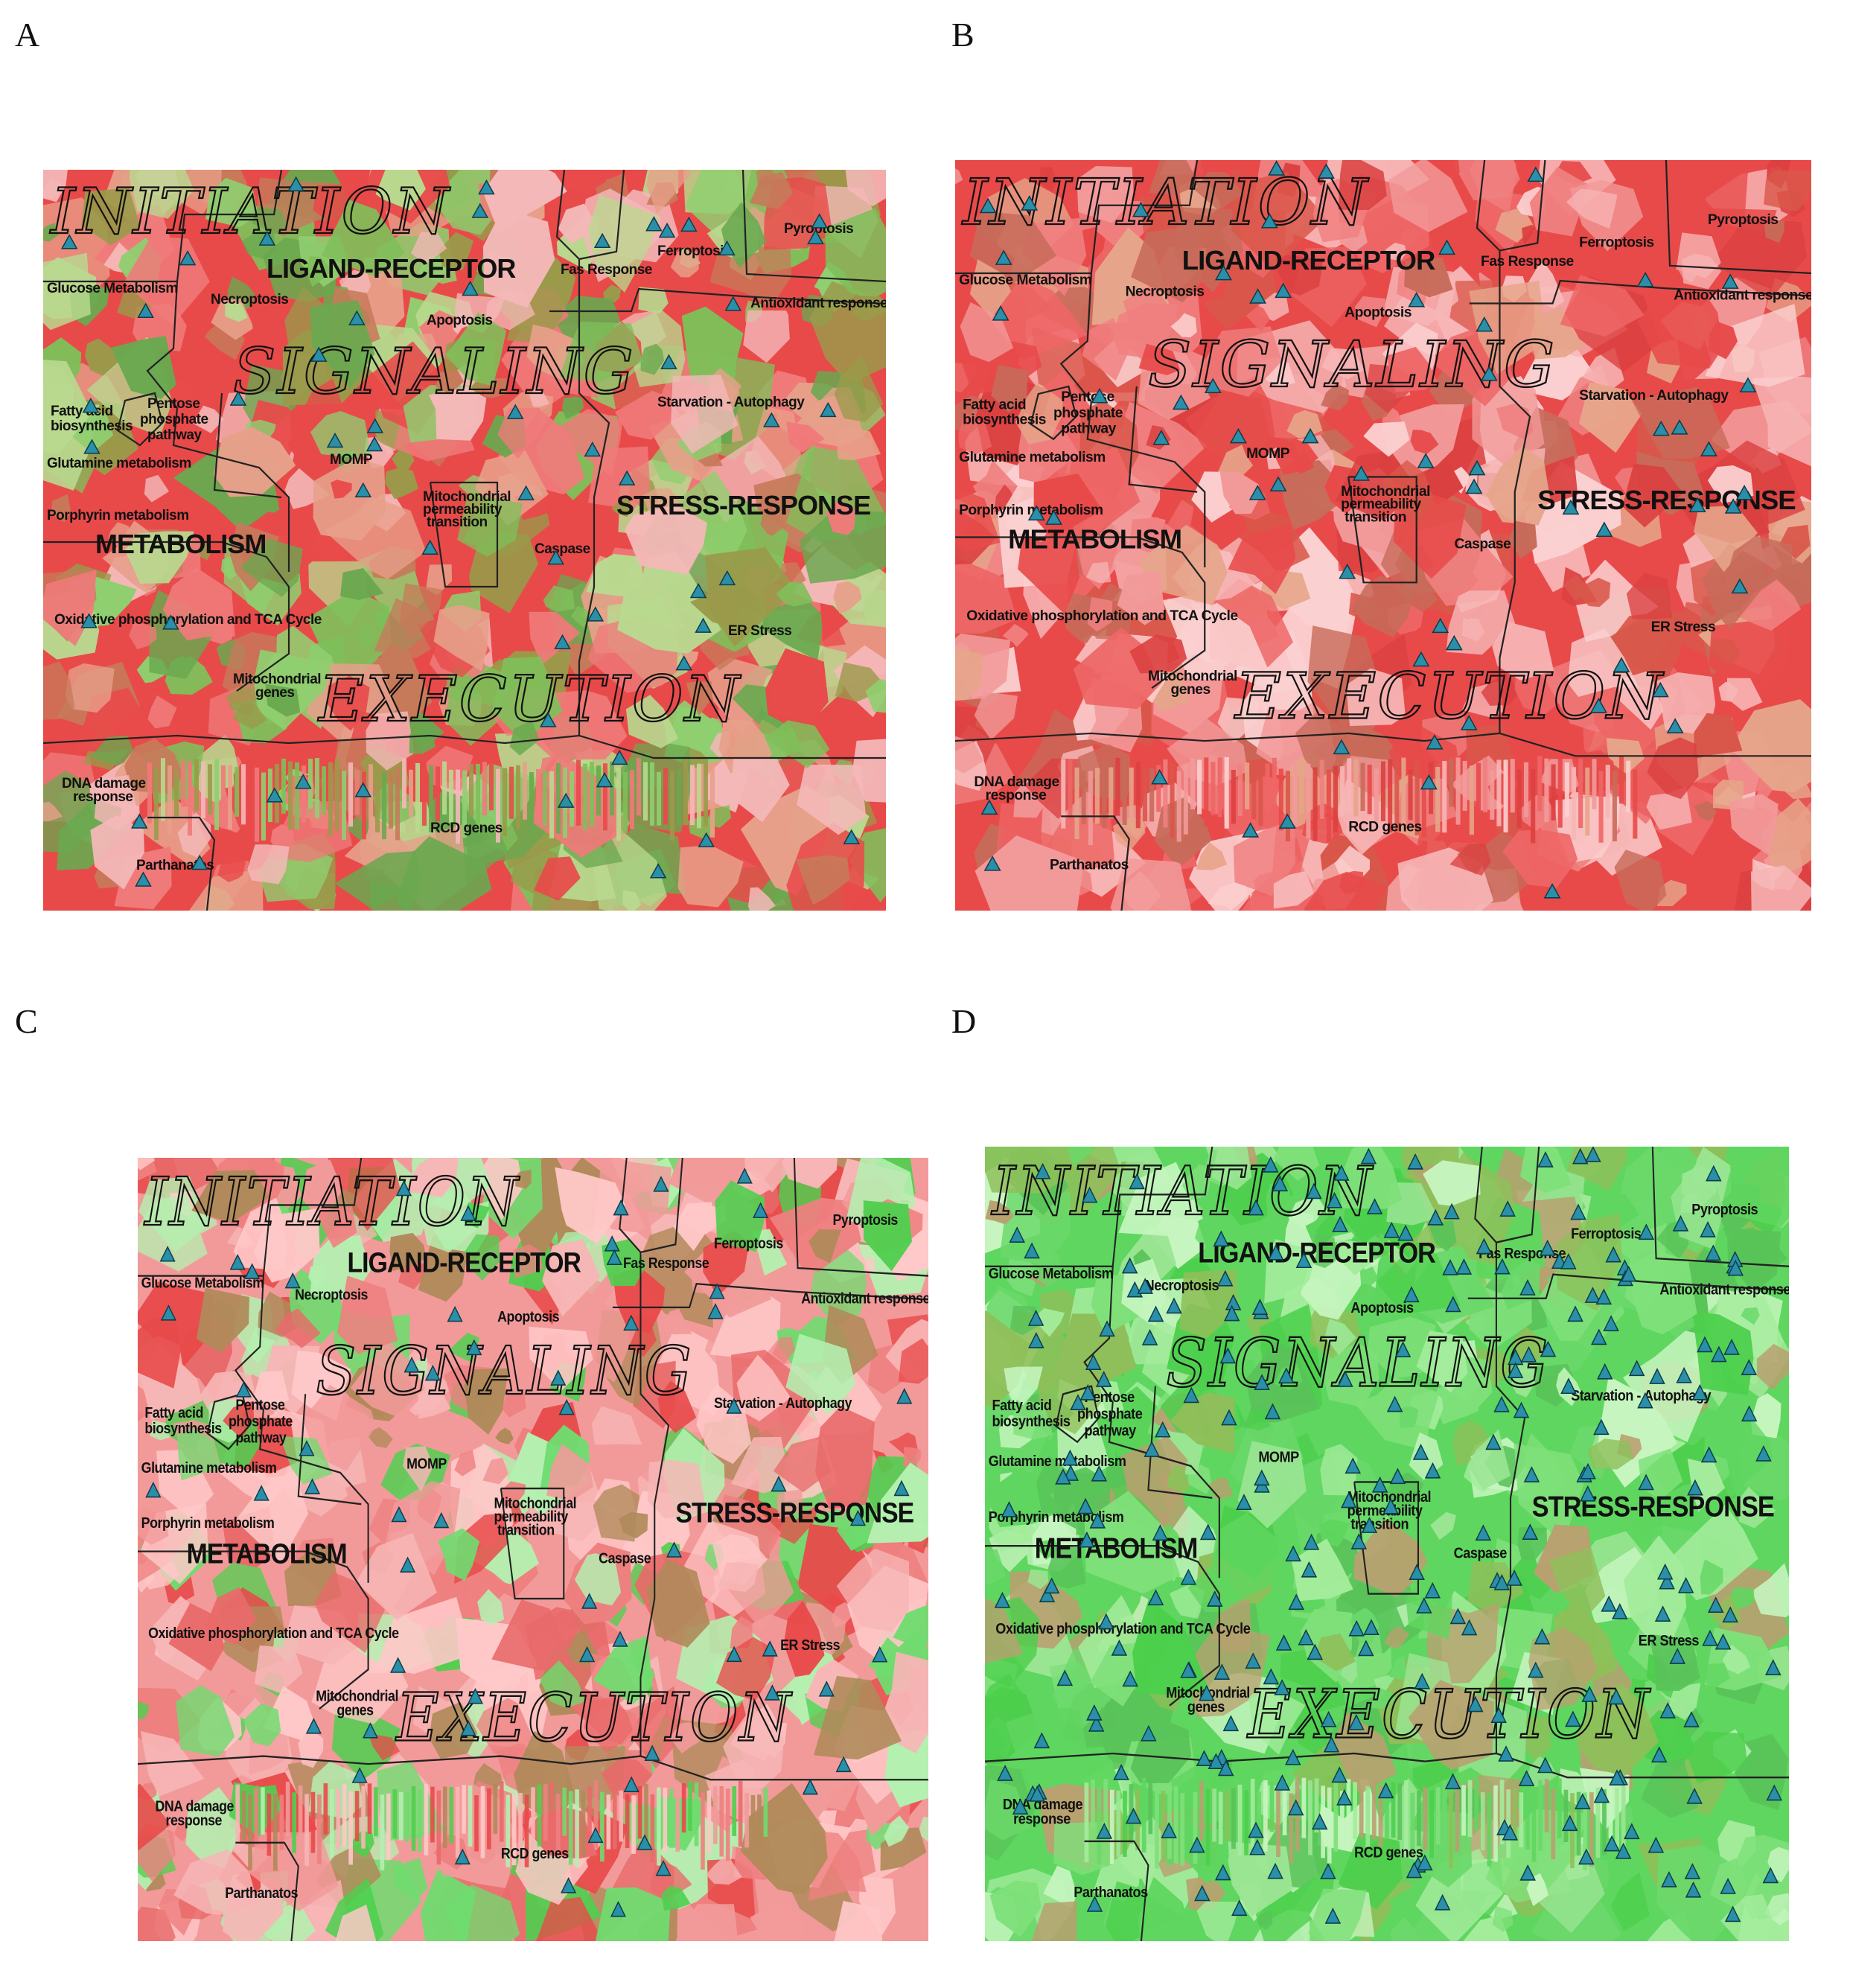  I want to click on pathway-label: Oxidative phosphorylation and TCA Cycle, so click(188, 620).